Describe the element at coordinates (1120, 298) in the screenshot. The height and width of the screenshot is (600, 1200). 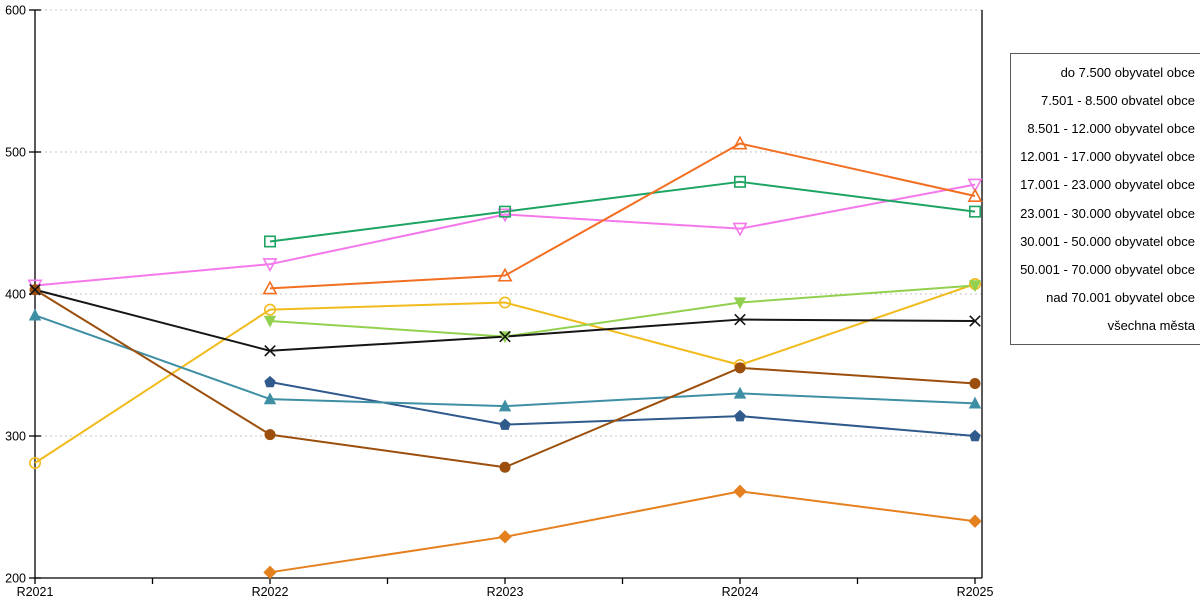
I see `legend-item: nad 70.001 obyvatel obce` at that location.